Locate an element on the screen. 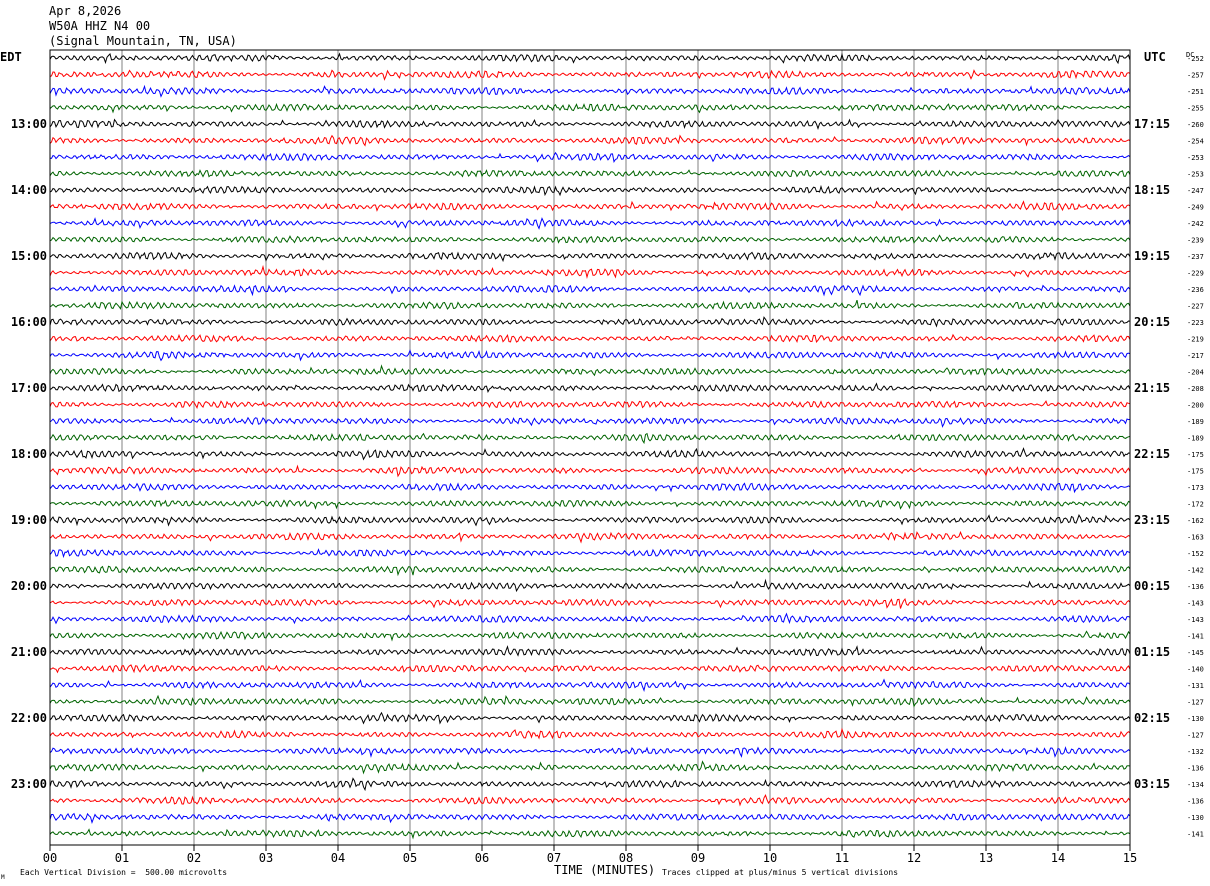 The width and height of the screenshot is (1210, 886). dc-offset-label: -236 is located at coordinates (1195, 290).